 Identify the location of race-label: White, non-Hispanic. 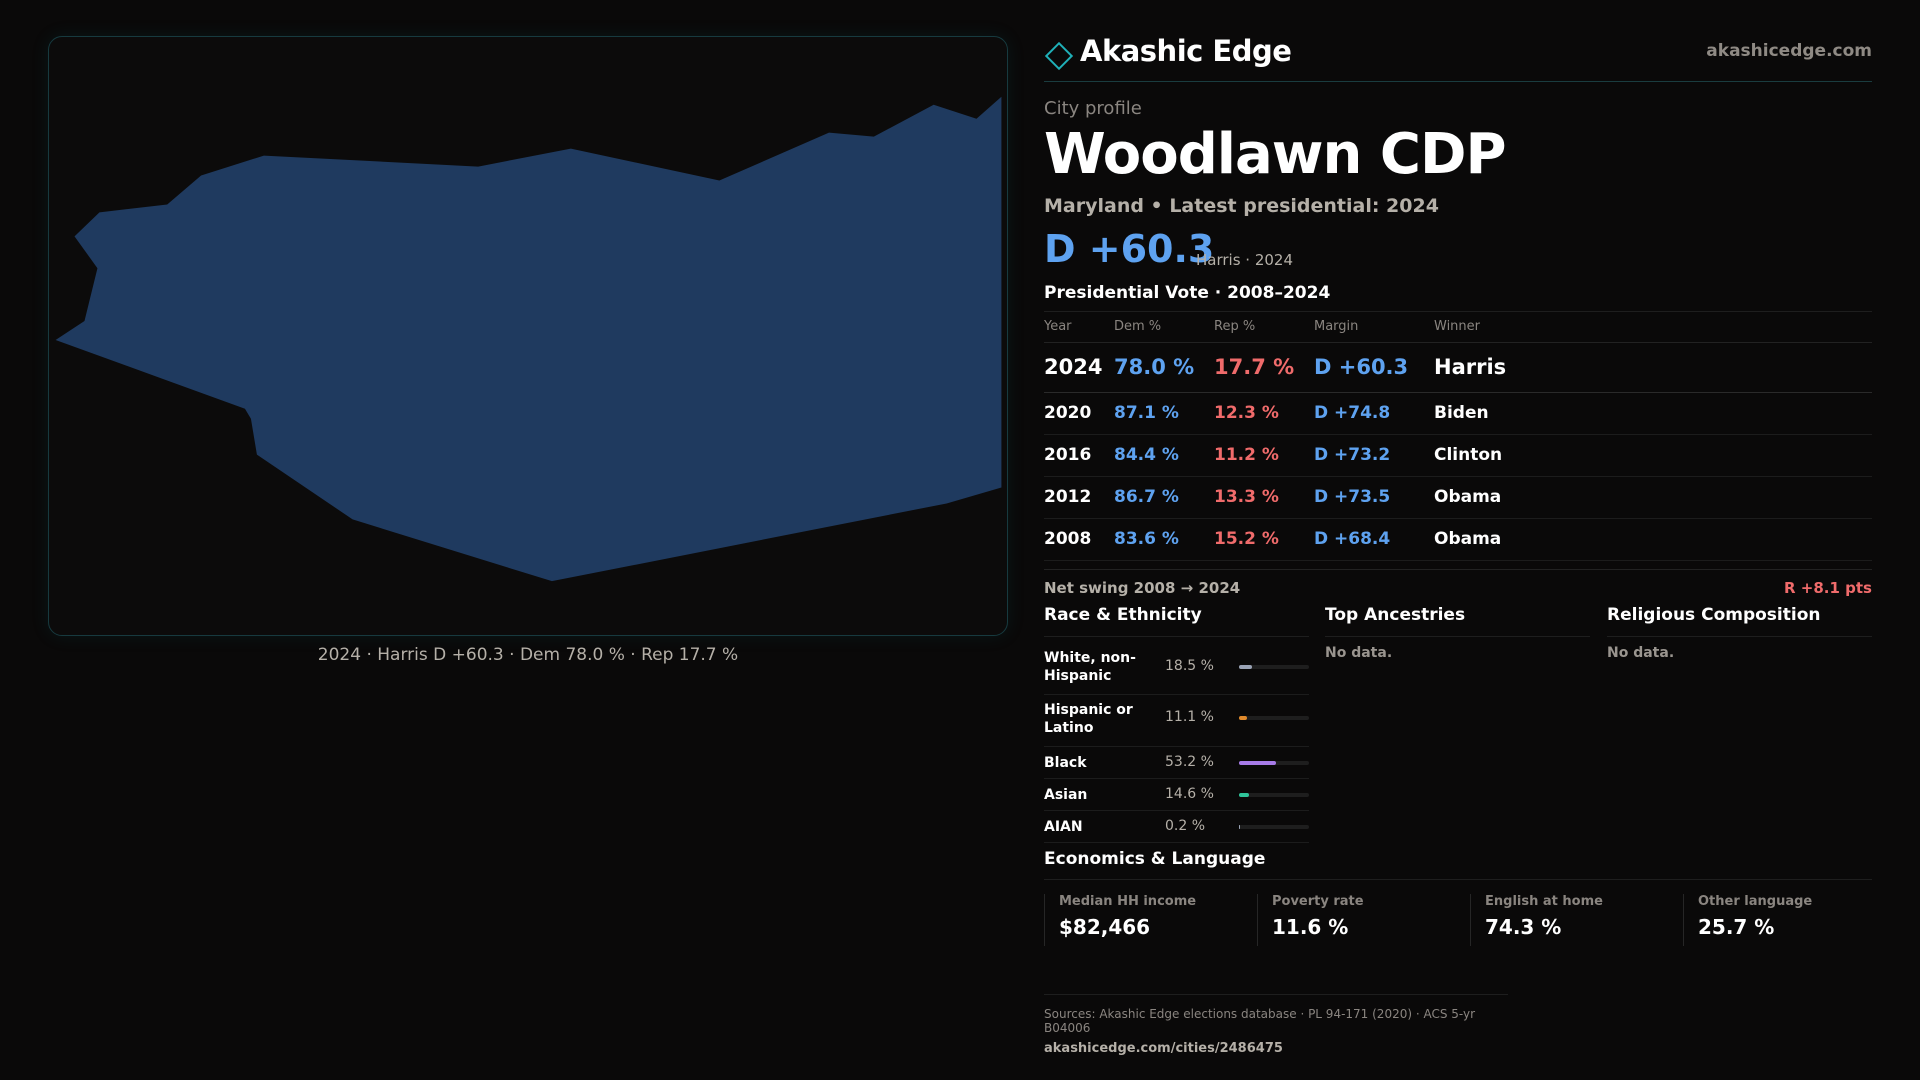
(1090, 666).